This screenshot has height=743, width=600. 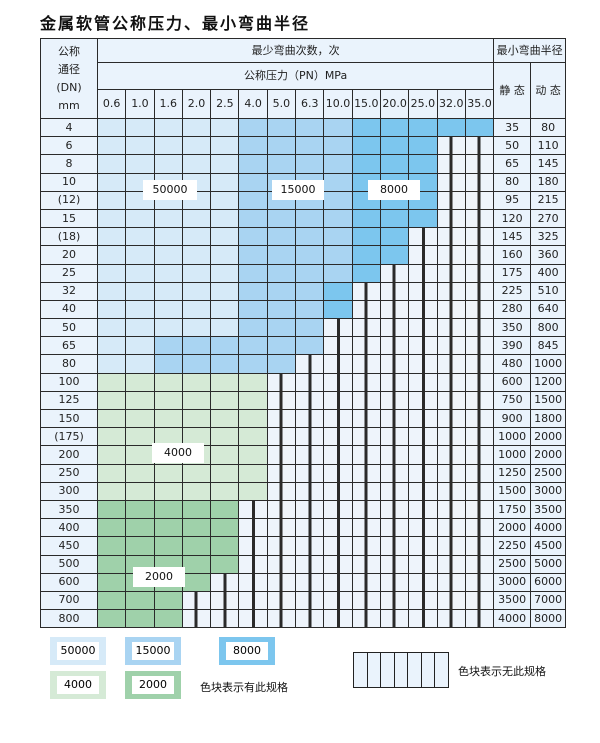 I want to click on dn-cell: 4, so click(x=69, y=127).